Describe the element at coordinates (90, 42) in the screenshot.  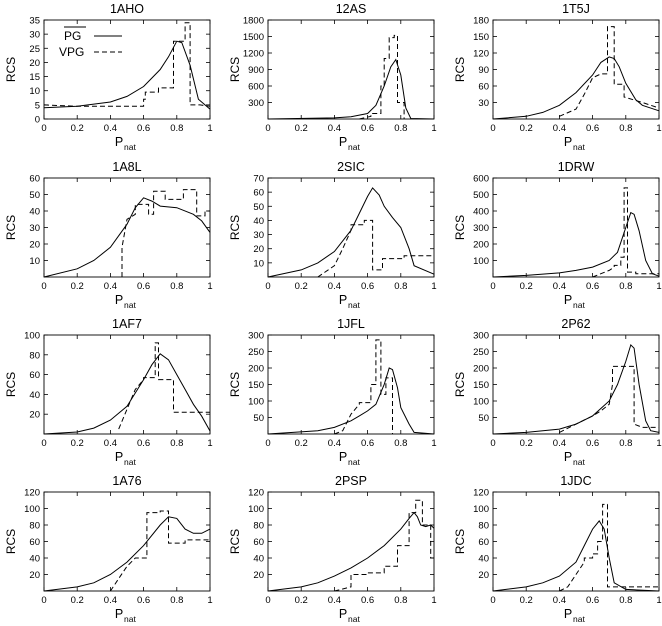
I see `legend: PG VPG` at that location.